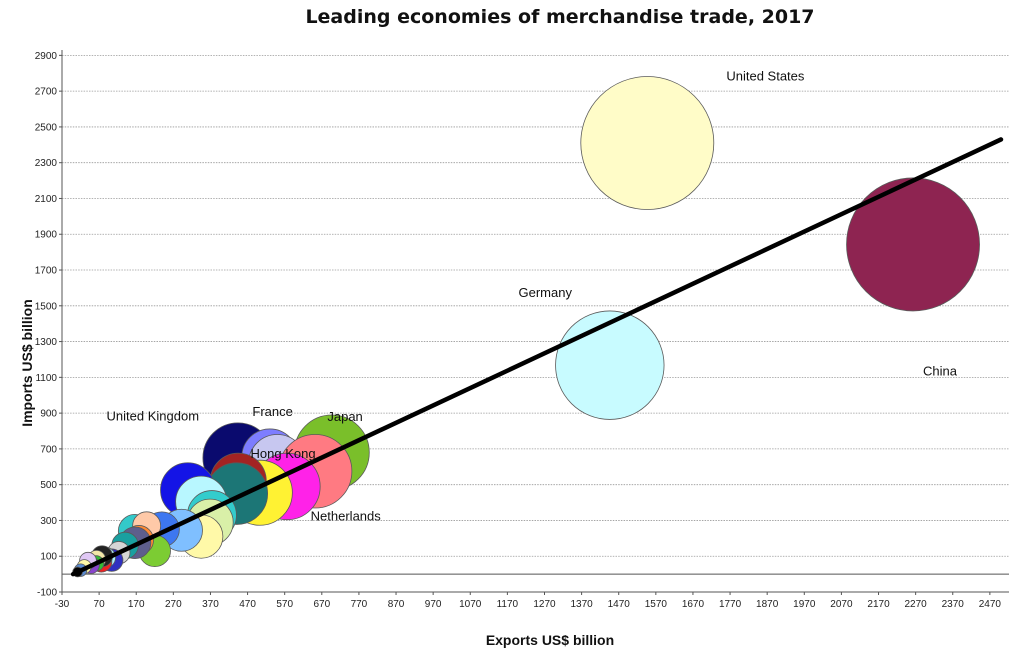 This screenshot has width=1024, height=656. Describe the element at coordinates (767, 604) in the screenshot. I see `x-tick-label-19: 1870` at that location.